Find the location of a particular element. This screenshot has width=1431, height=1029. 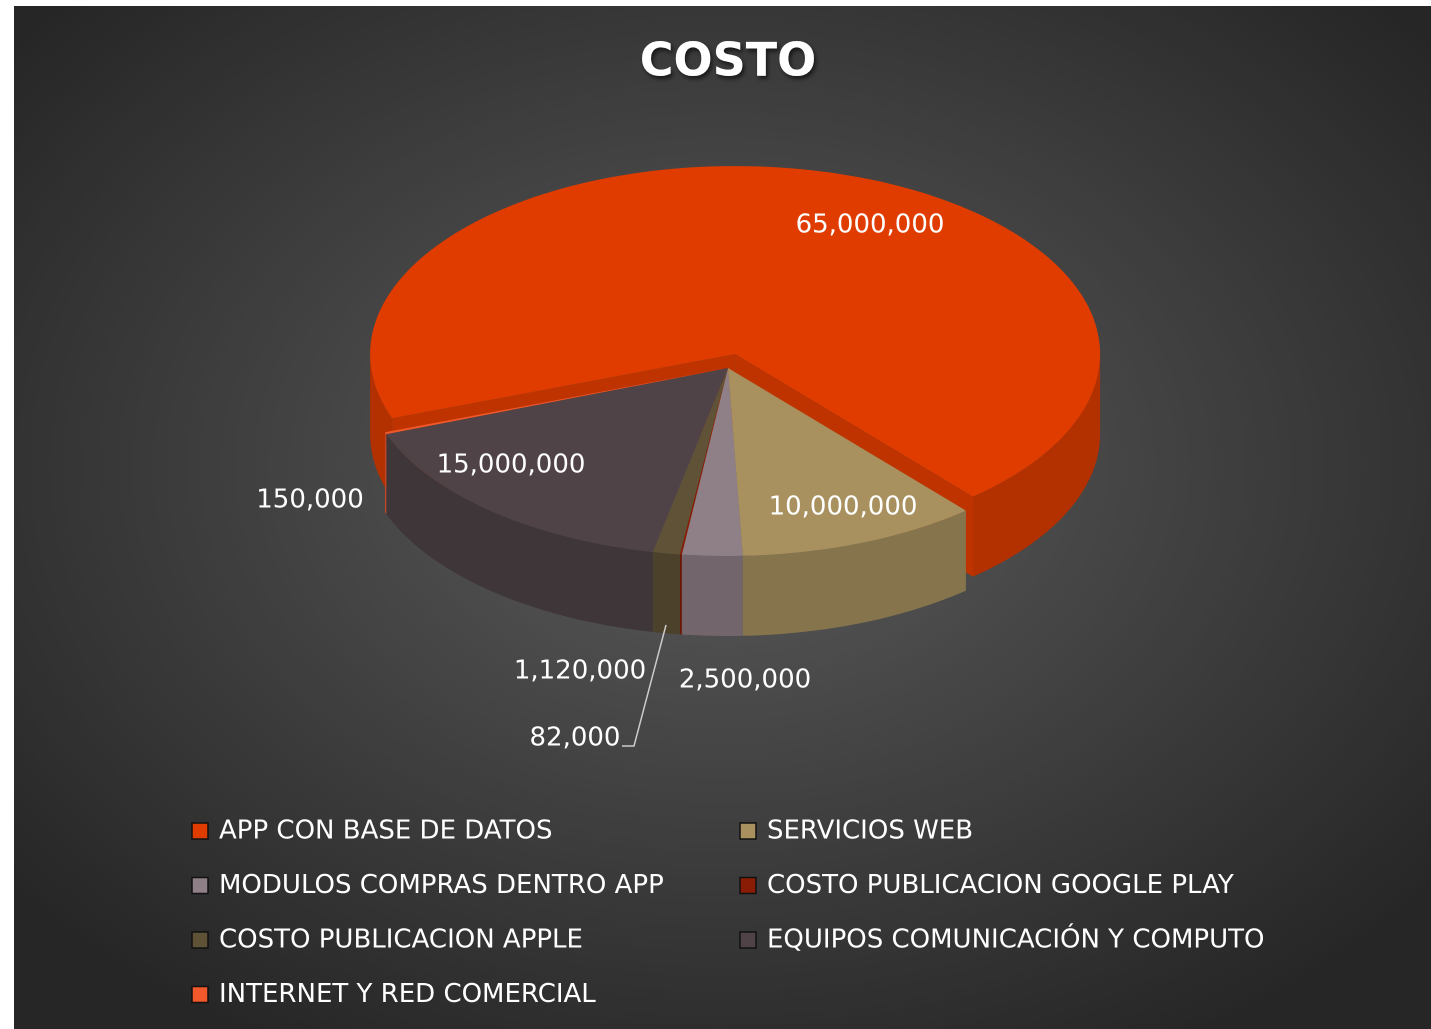

chart-title: COSTO is located at coordinates (728, 60).